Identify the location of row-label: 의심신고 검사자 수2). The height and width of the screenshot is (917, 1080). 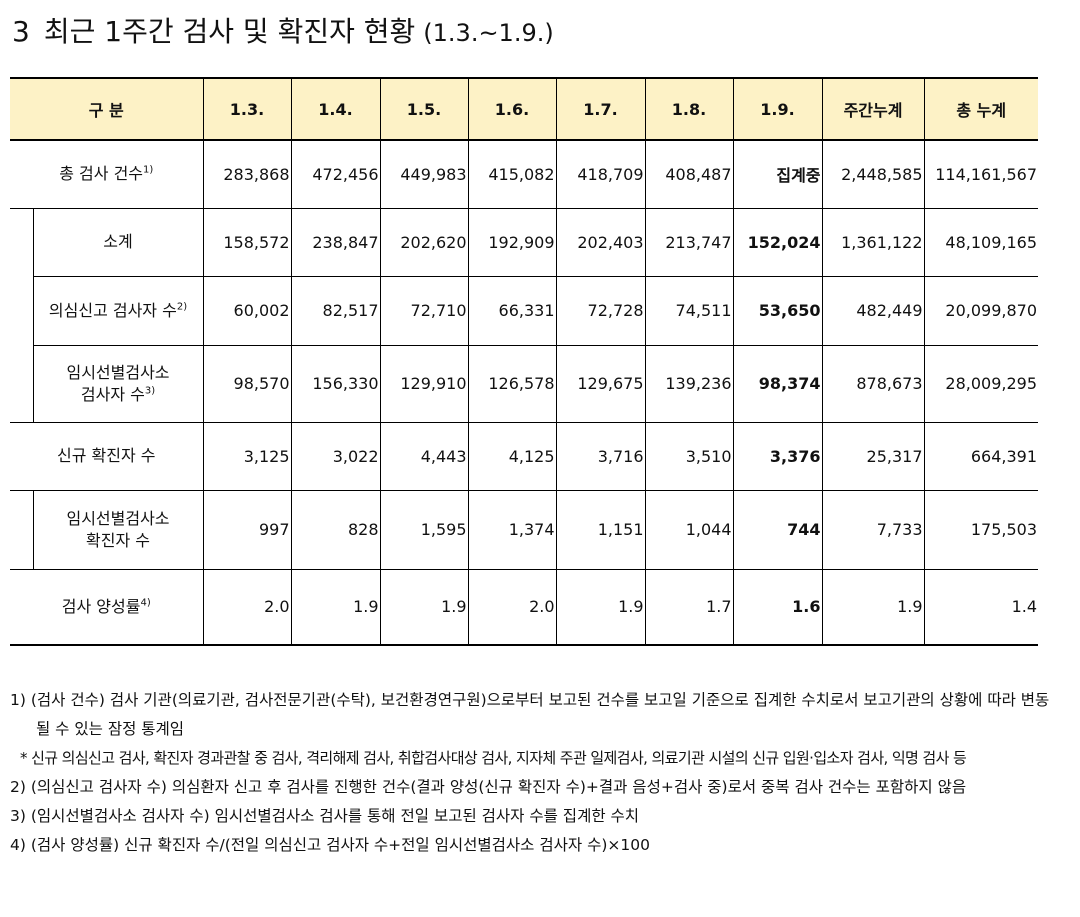
(118, 310).